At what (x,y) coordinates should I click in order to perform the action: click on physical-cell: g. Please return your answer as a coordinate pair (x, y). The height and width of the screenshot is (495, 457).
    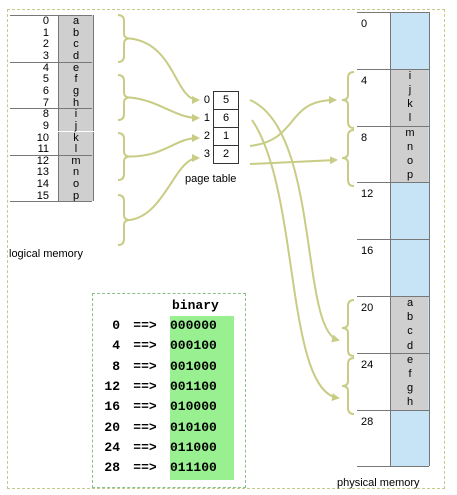
    Looking at the image, I should click on (410, 388).